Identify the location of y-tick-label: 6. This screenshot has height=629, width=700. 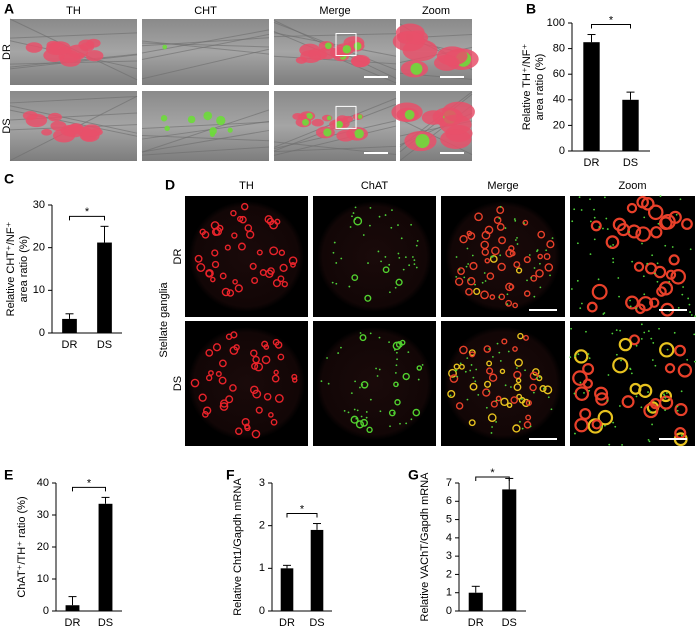
(449, 501).